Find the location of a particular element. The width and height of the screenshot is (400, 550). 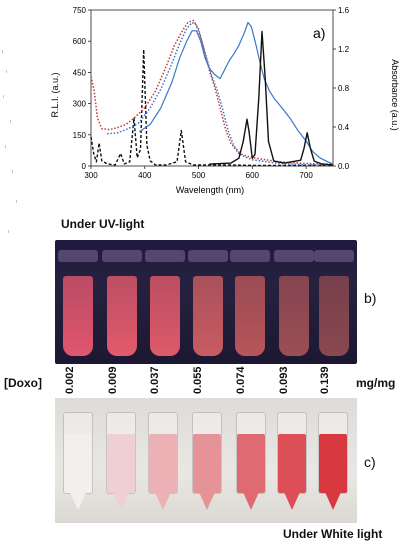

x-tick-label: 600 is located at coordinates (253, 175).